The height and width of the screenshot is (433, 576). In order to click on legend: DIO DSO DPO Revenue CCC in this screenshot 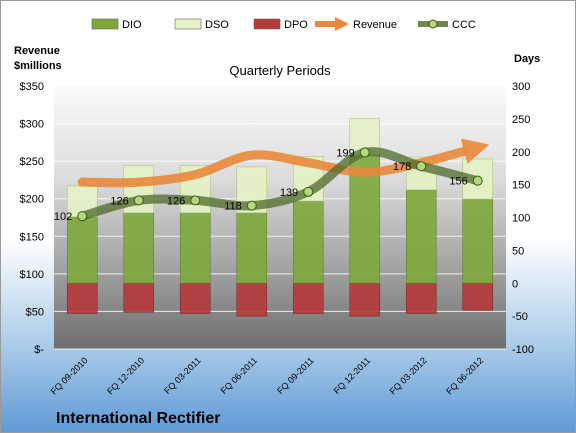, I will do `click(283, 24)`.